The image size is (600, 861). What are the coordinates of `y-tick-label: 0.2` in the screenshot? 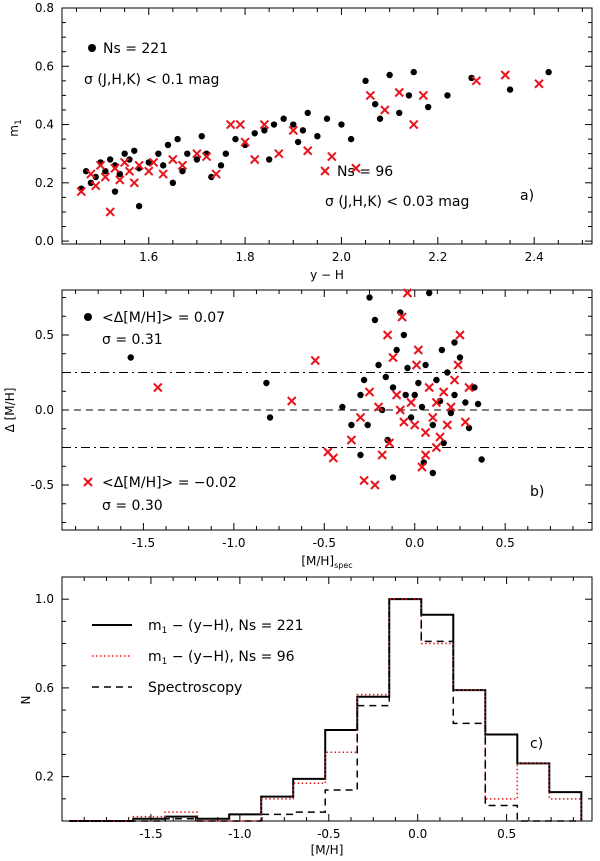 It's located at (44, 777).